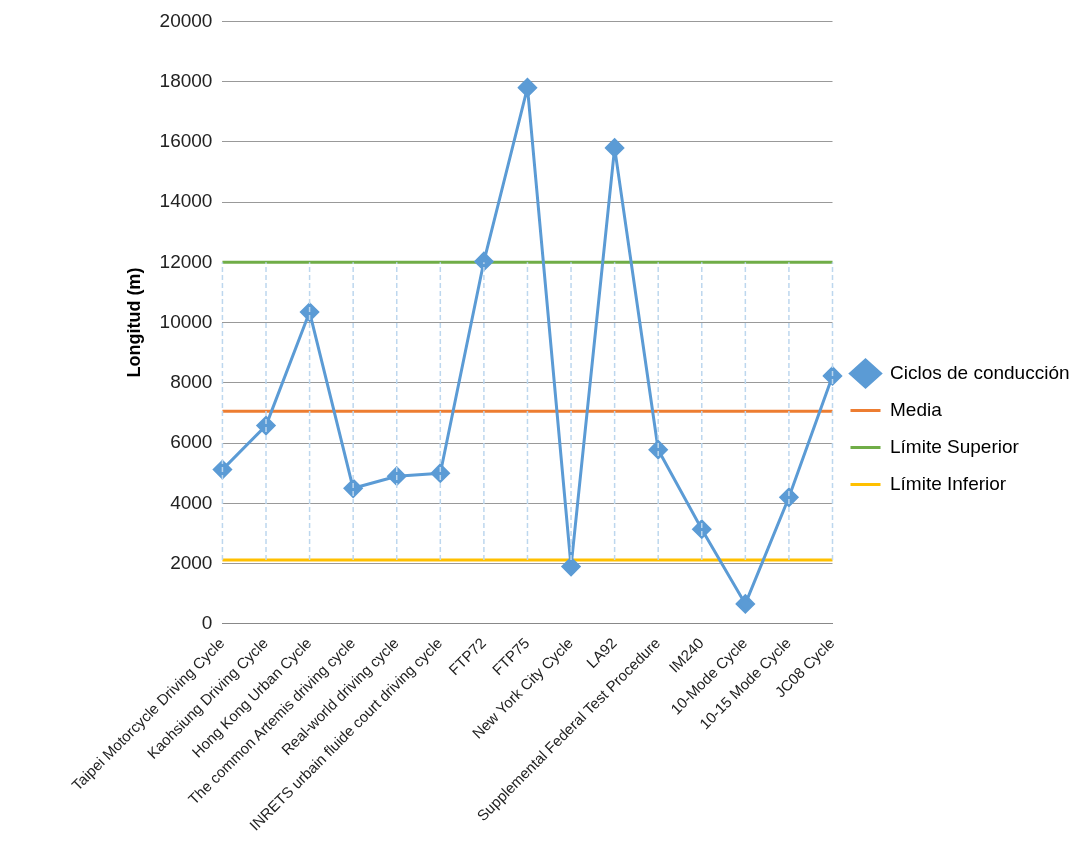  I want to click on legend-label: Media, so click(916, 409).